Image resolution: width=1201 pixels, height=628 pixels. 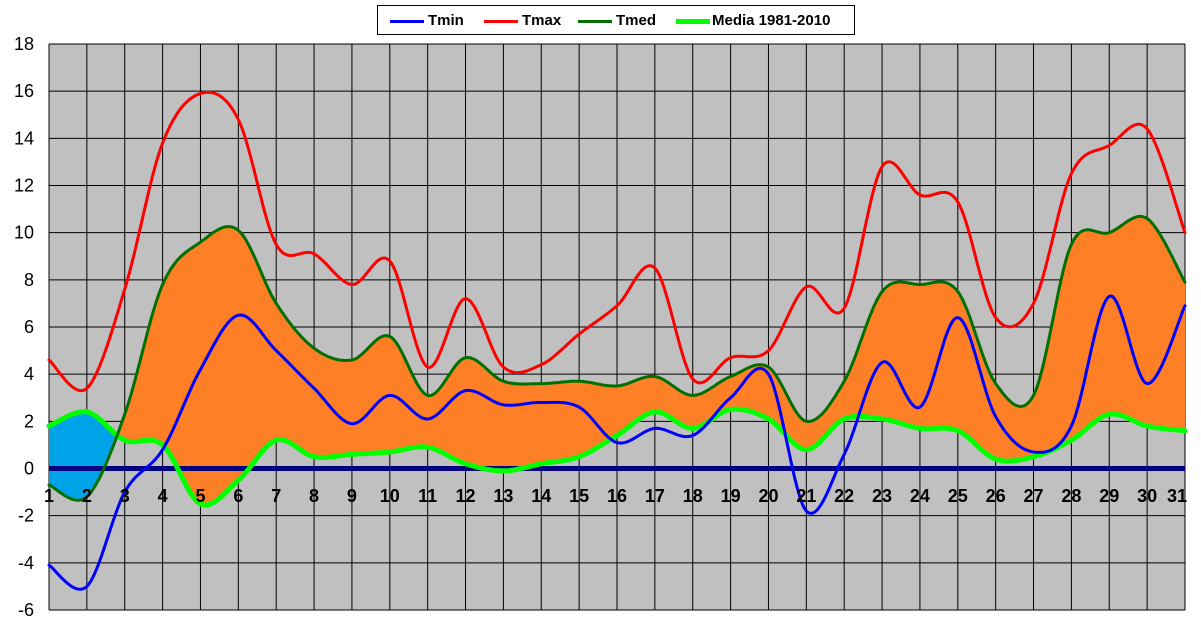 What do you see at coordinates (24, 91) in the screenshot?
I see `y-tick-label: 16` at bounding box center [24, 91].